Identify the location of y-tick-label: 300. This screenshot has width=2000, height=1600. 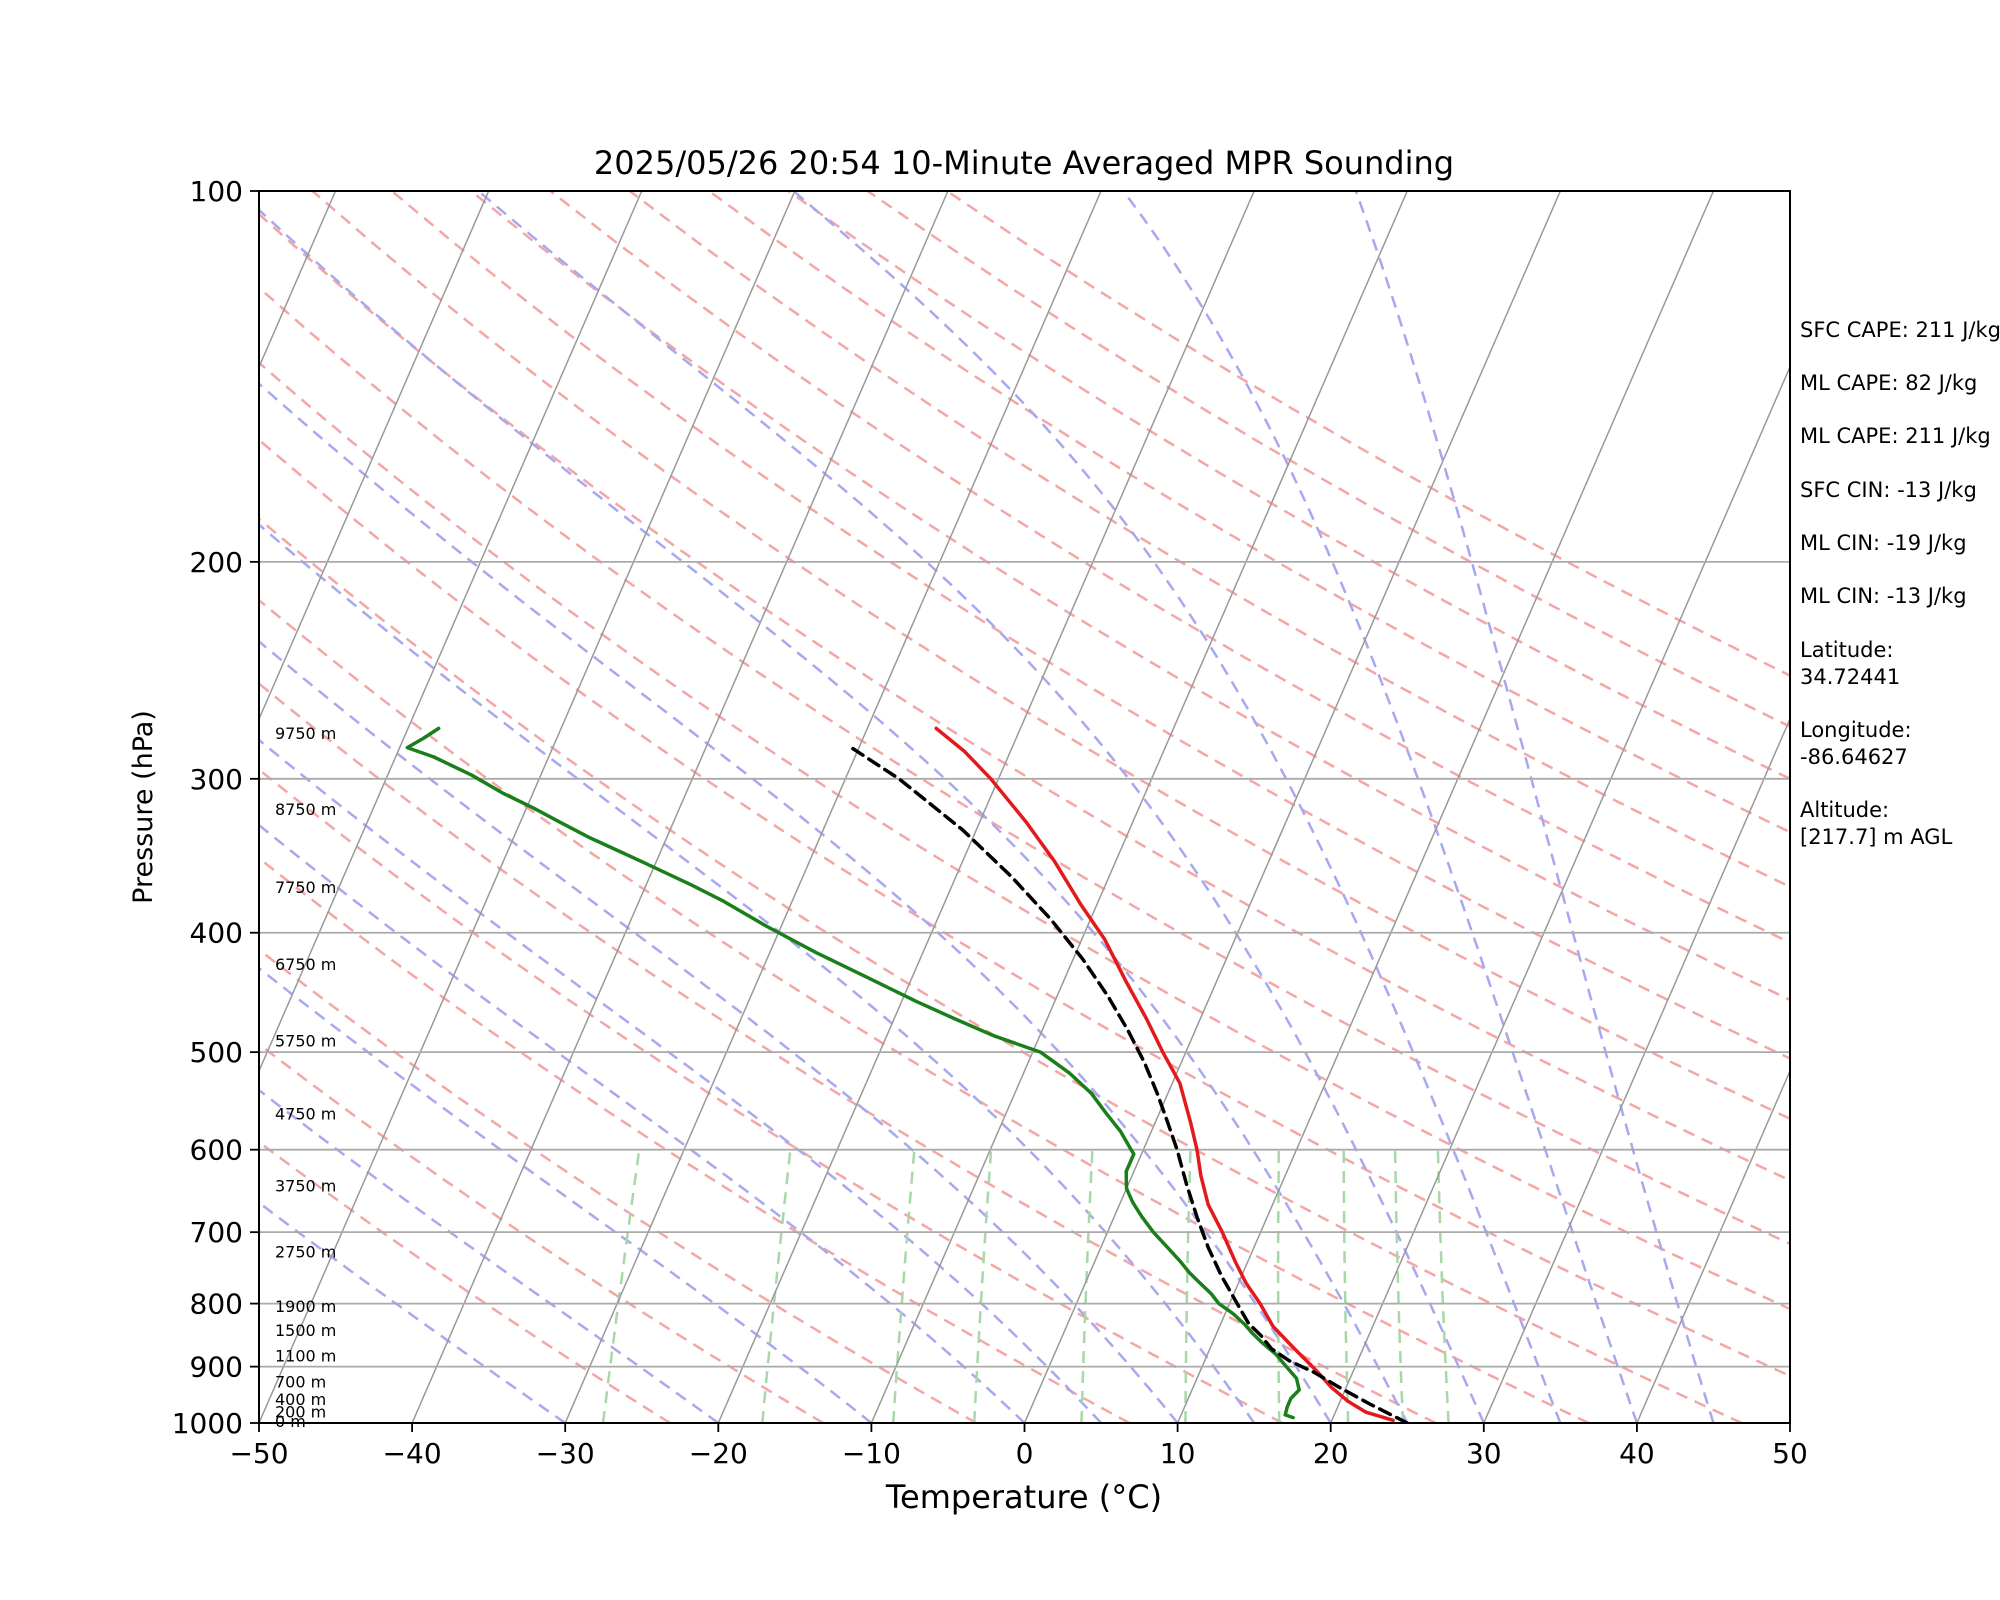
(216, 779).